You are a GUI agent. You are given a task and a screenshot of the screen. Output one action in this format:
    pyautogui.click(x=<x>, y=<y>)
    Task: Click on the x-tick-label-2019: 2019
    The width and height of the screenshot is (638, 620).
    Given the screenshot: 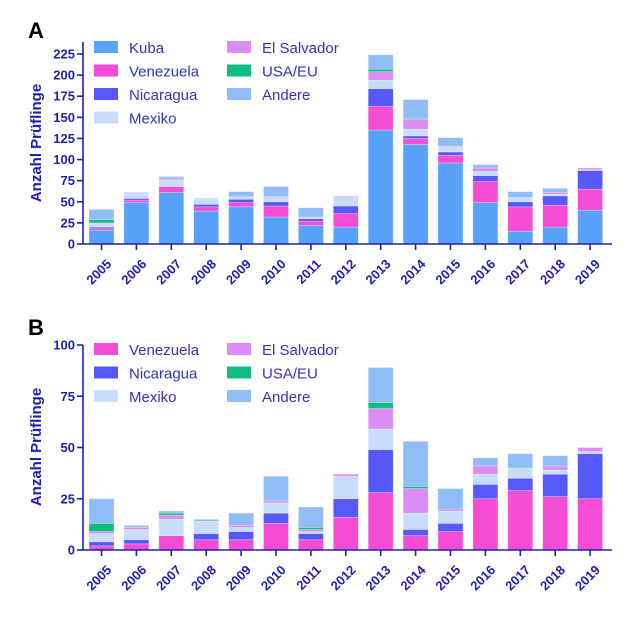 What is the action you would take?
    pyautogui.click(x=587, y=577)
    